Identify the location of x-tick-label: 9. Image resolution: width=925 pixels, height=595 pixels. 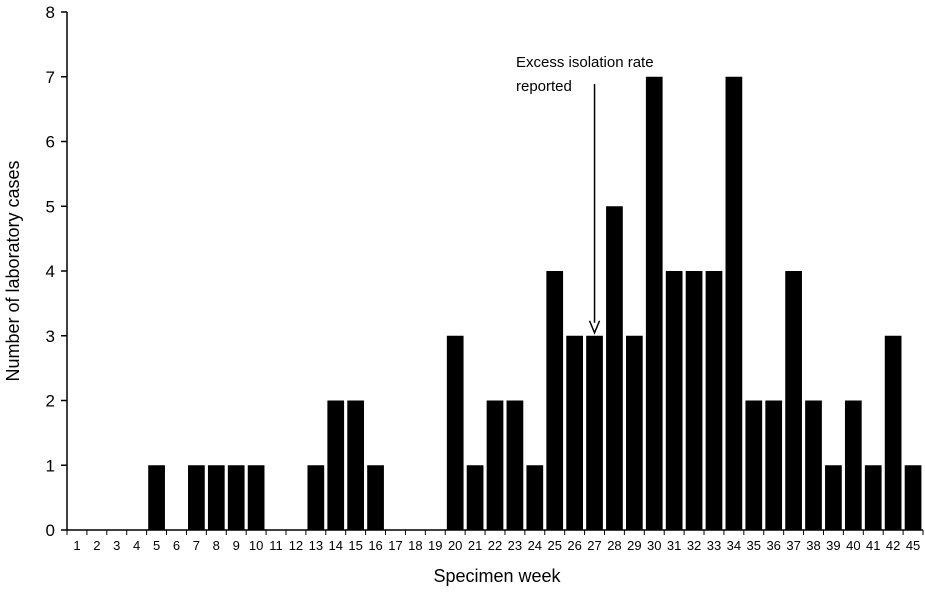
(236, 545).